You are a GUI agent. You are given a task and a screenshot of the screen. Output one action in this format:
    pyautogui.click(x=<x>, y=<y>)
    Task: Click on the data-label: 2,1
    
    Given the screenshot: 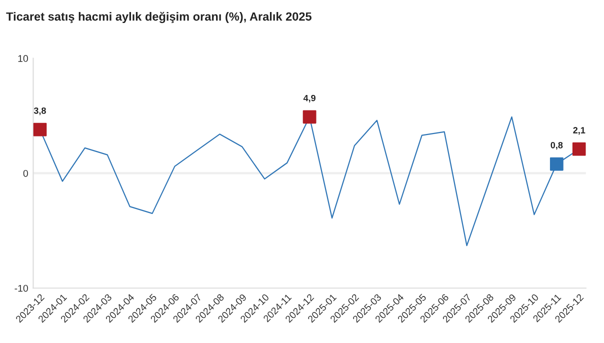 What is the action you would take?
    pyautogui.click(x=579, y=131)
    